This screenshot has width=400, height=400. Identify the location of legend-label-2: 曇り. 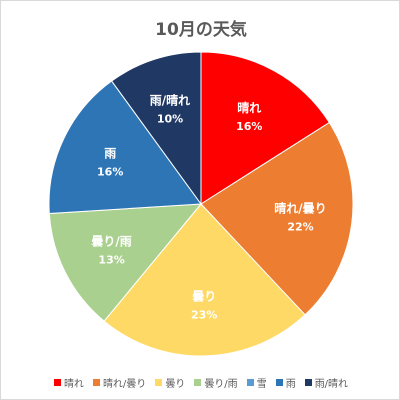
(175, 384).